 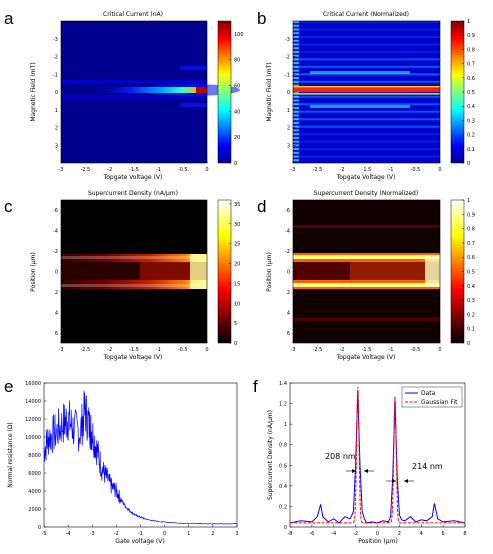 What do you see at coordinates (8, 206) in the screenshot?
I see `panel-label-c: c` at bounding box center [8, 206].